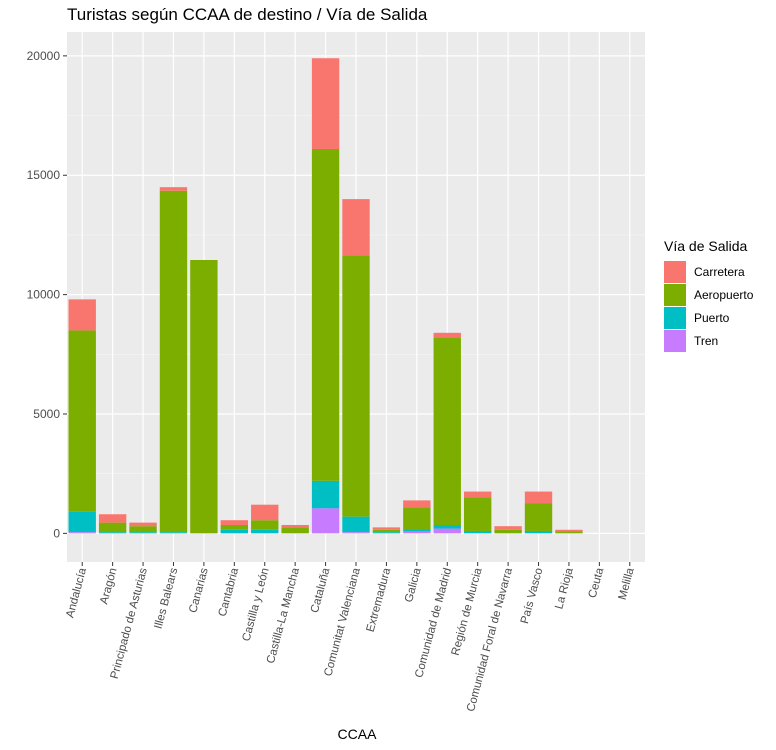 Image resolution: width=776 pixels, height=750 pixels. I want to click on x-tick-label: Galicia, so click(413, 585).